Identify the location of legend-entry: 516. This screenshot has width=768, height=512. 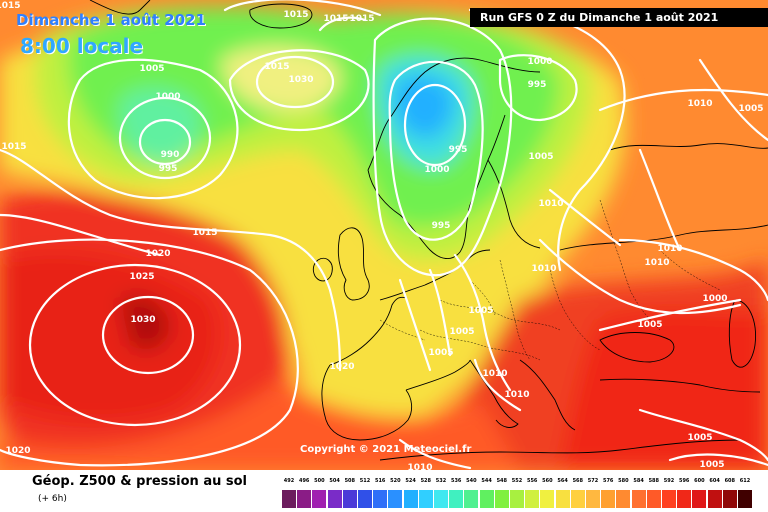
(380, 493).